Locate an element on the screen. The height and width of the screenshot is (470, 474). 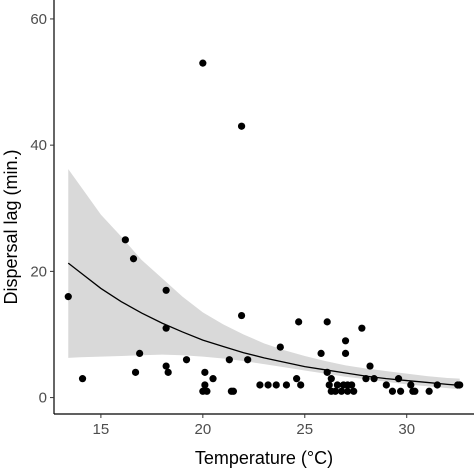
x-tick-label: 20 is located at coordinates (202, 429).